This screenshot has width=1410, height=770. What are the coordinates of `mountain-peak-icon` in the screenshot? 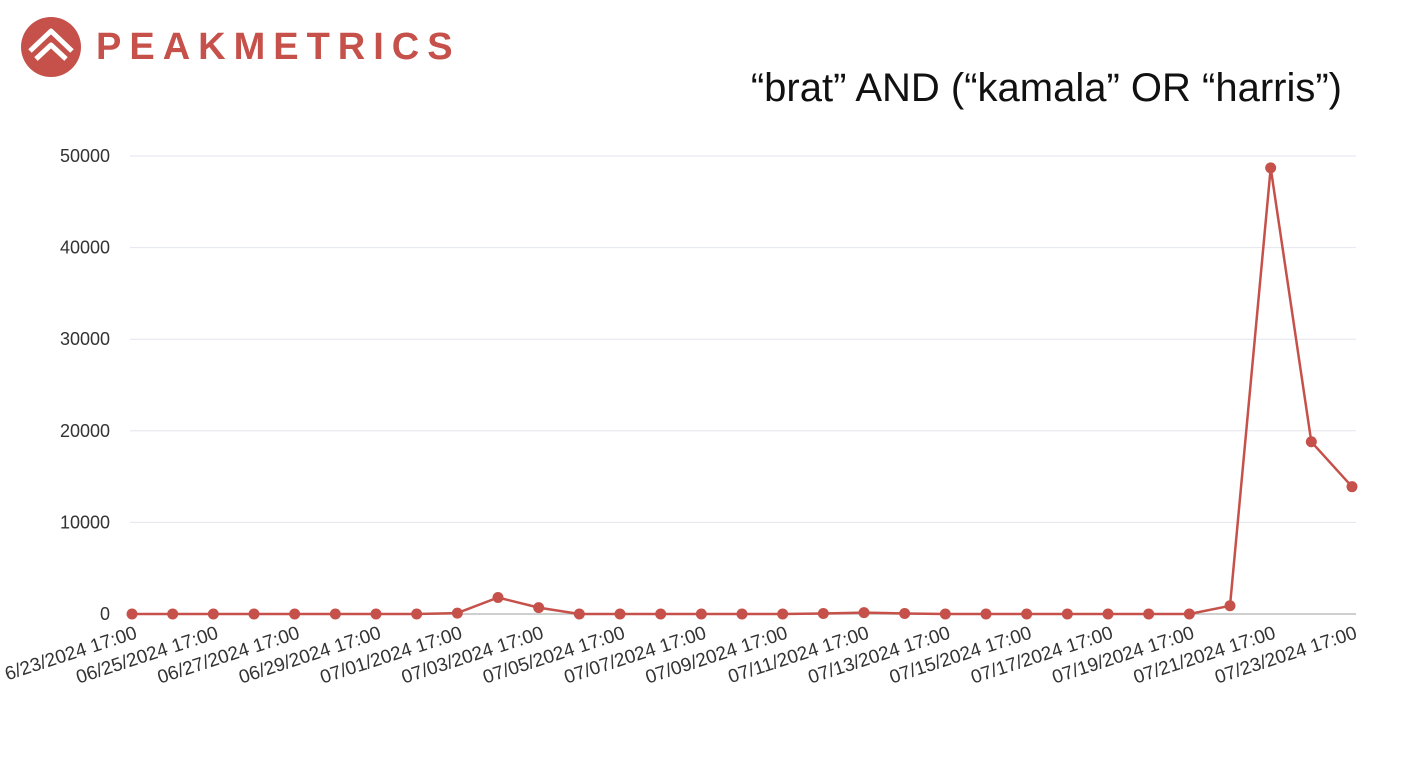 It's located at (51, 47).